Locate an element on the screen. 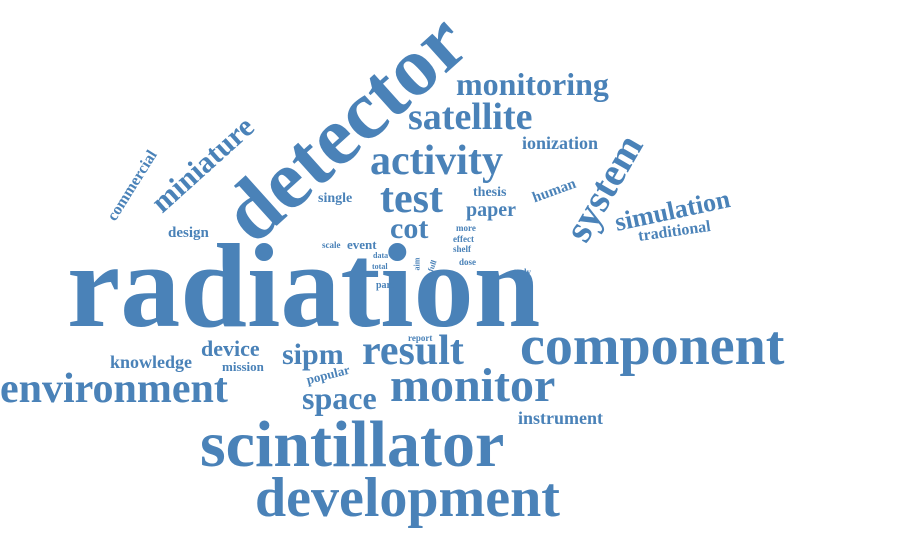 The image size is (900, 535). word-sipm: sipm is located at coordinates (313, 354).